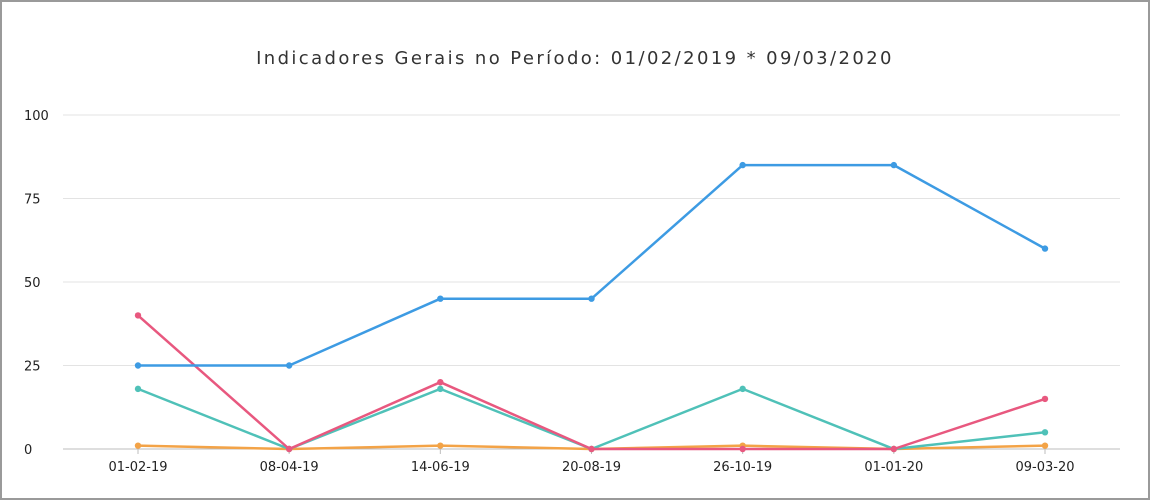 The height and width of the screenshot is (500, 1150). I want to click on y-tick-label: 50, so click(32, 283).